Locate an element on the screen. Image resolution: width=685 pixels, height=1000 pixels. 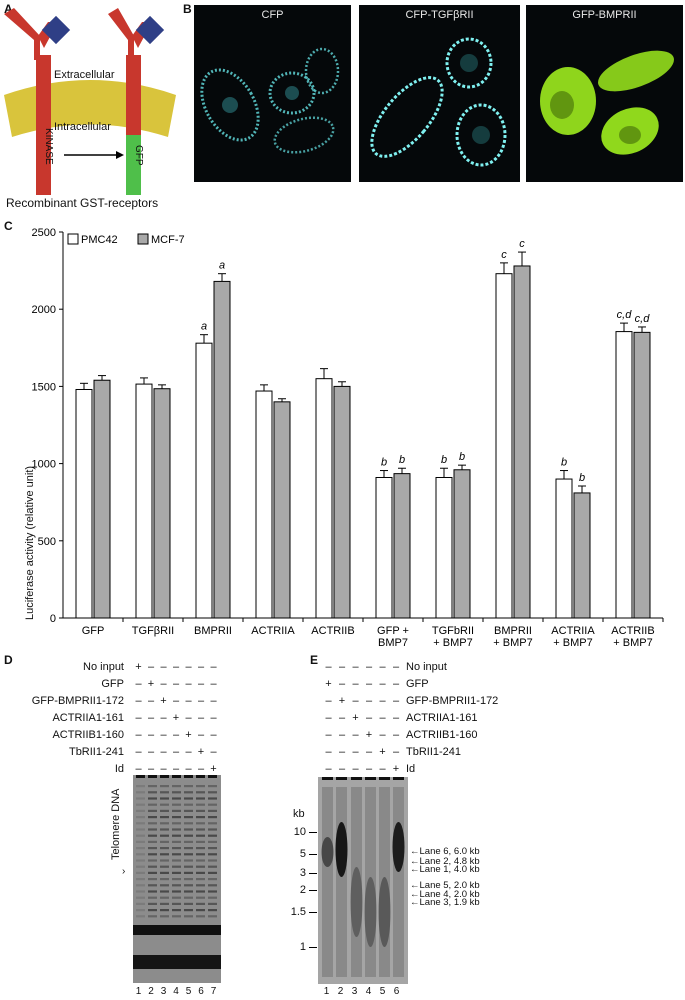
ligand-left is located at coordinates (56, 30).